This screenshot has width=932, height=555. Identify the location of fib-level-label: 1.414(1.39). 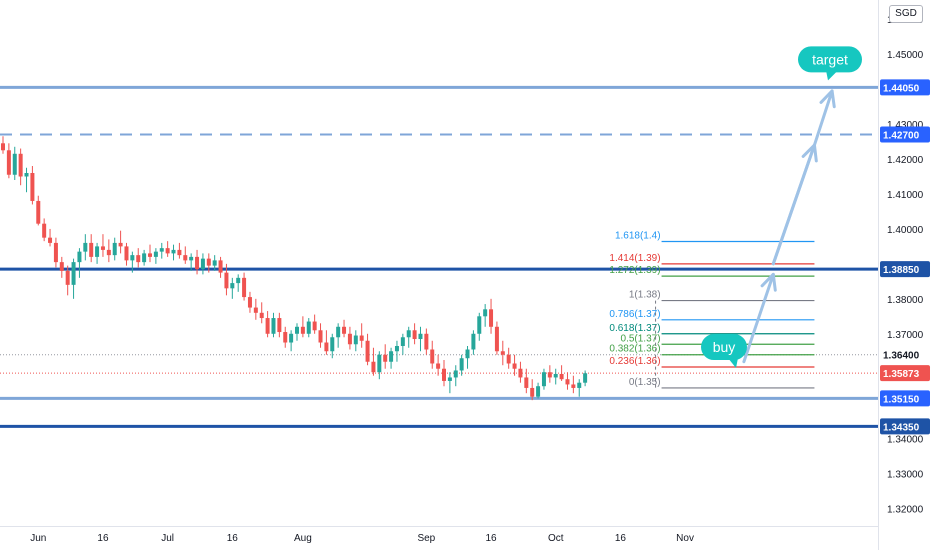
(634, 258).